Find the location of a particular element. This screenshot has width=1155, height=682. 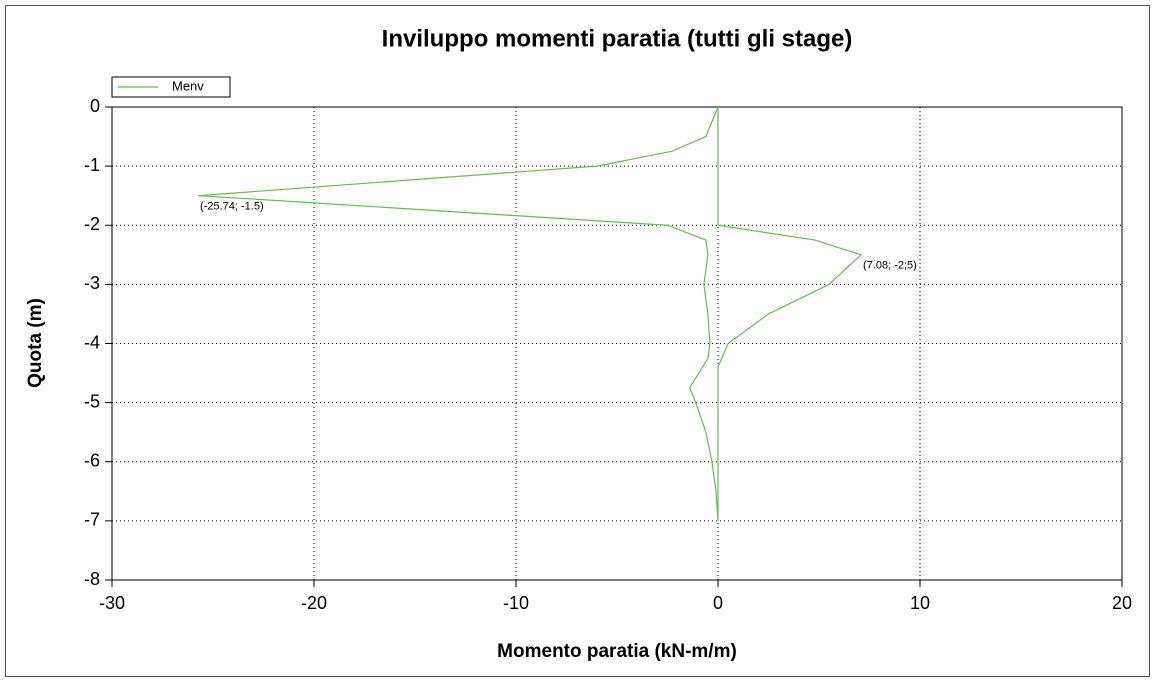

annotation: (7.08; -2;5) is located at coordinates (890, 266).